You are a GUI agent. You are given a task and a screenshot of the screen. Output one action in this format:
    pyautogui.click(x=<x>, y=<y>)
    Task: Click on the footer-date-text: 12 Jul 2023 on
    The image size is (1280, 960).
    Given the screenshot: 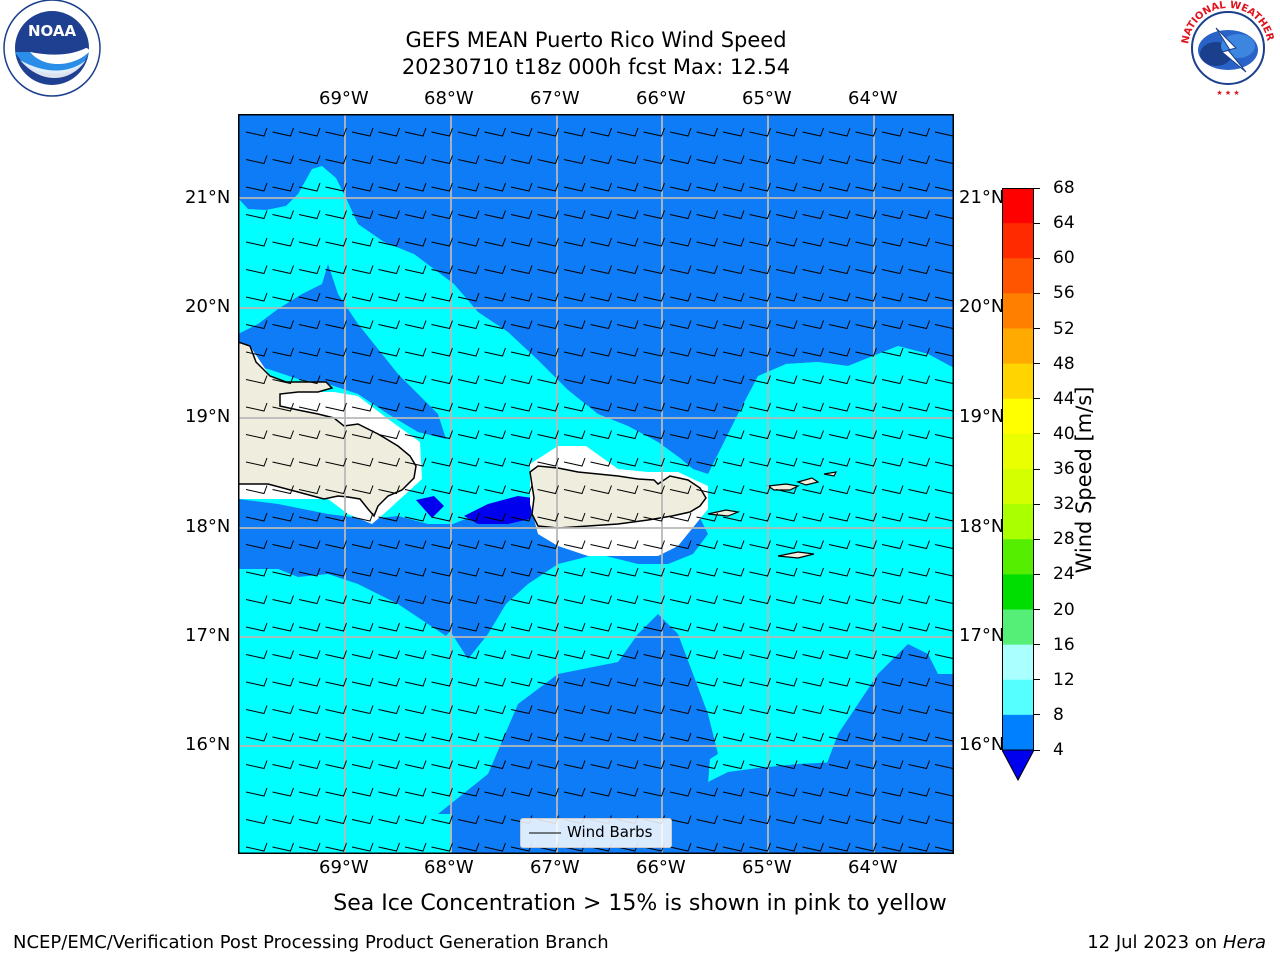 What is the action you would take?
    pyautogui.click(x=1155, y=942)
    